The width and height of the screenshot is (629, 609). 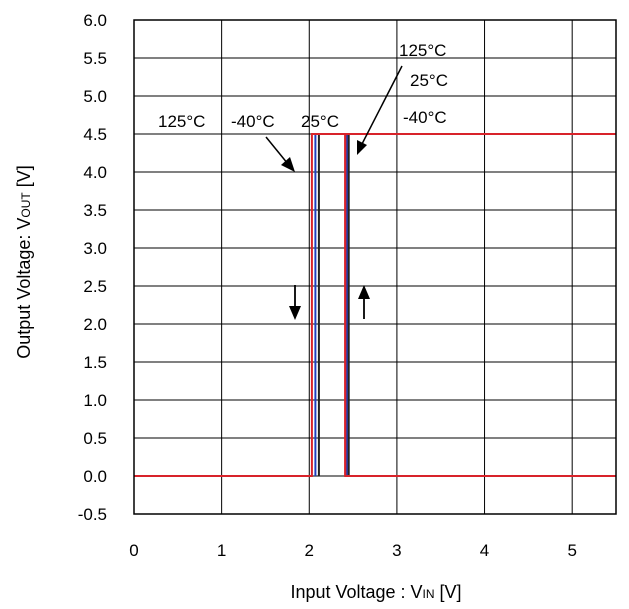 What do you see at coordinates (181, 121) in the screenshot?
I see `annotation-falling-125c: 125°C` at bounding box center [181, 121].